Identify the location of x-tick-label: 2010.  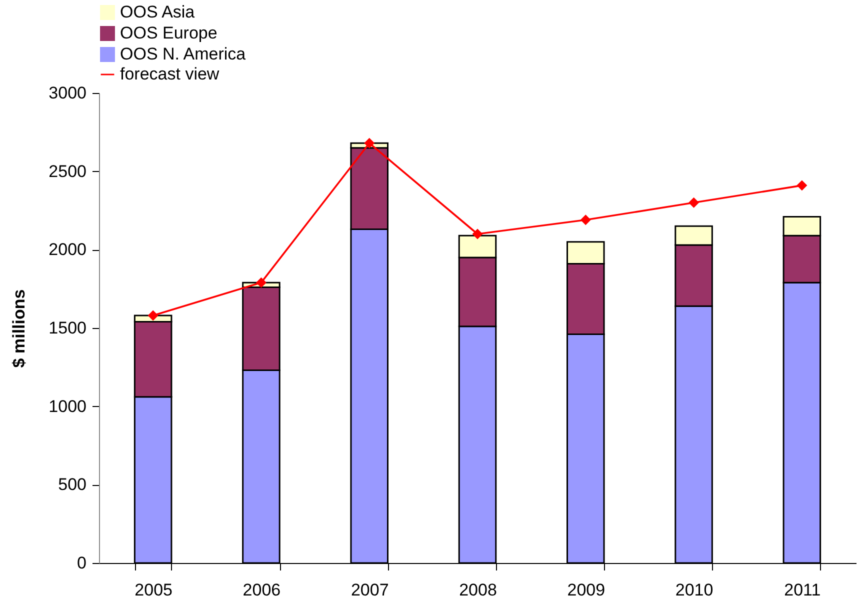
(694, 590).